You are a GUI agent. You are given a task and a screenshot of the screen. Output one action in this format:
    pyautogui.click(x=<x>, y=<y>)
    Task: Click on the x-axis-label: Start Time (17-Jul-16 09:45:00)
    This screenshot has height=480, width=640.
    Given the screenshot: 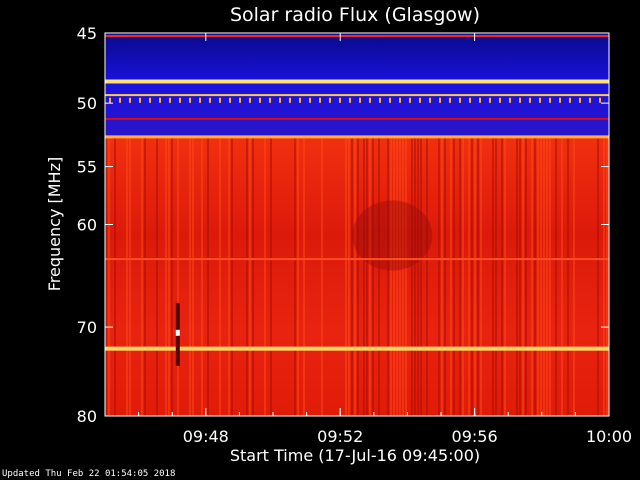 What is the action you would take?
    pyautogui.click(x=355, y=455)
    